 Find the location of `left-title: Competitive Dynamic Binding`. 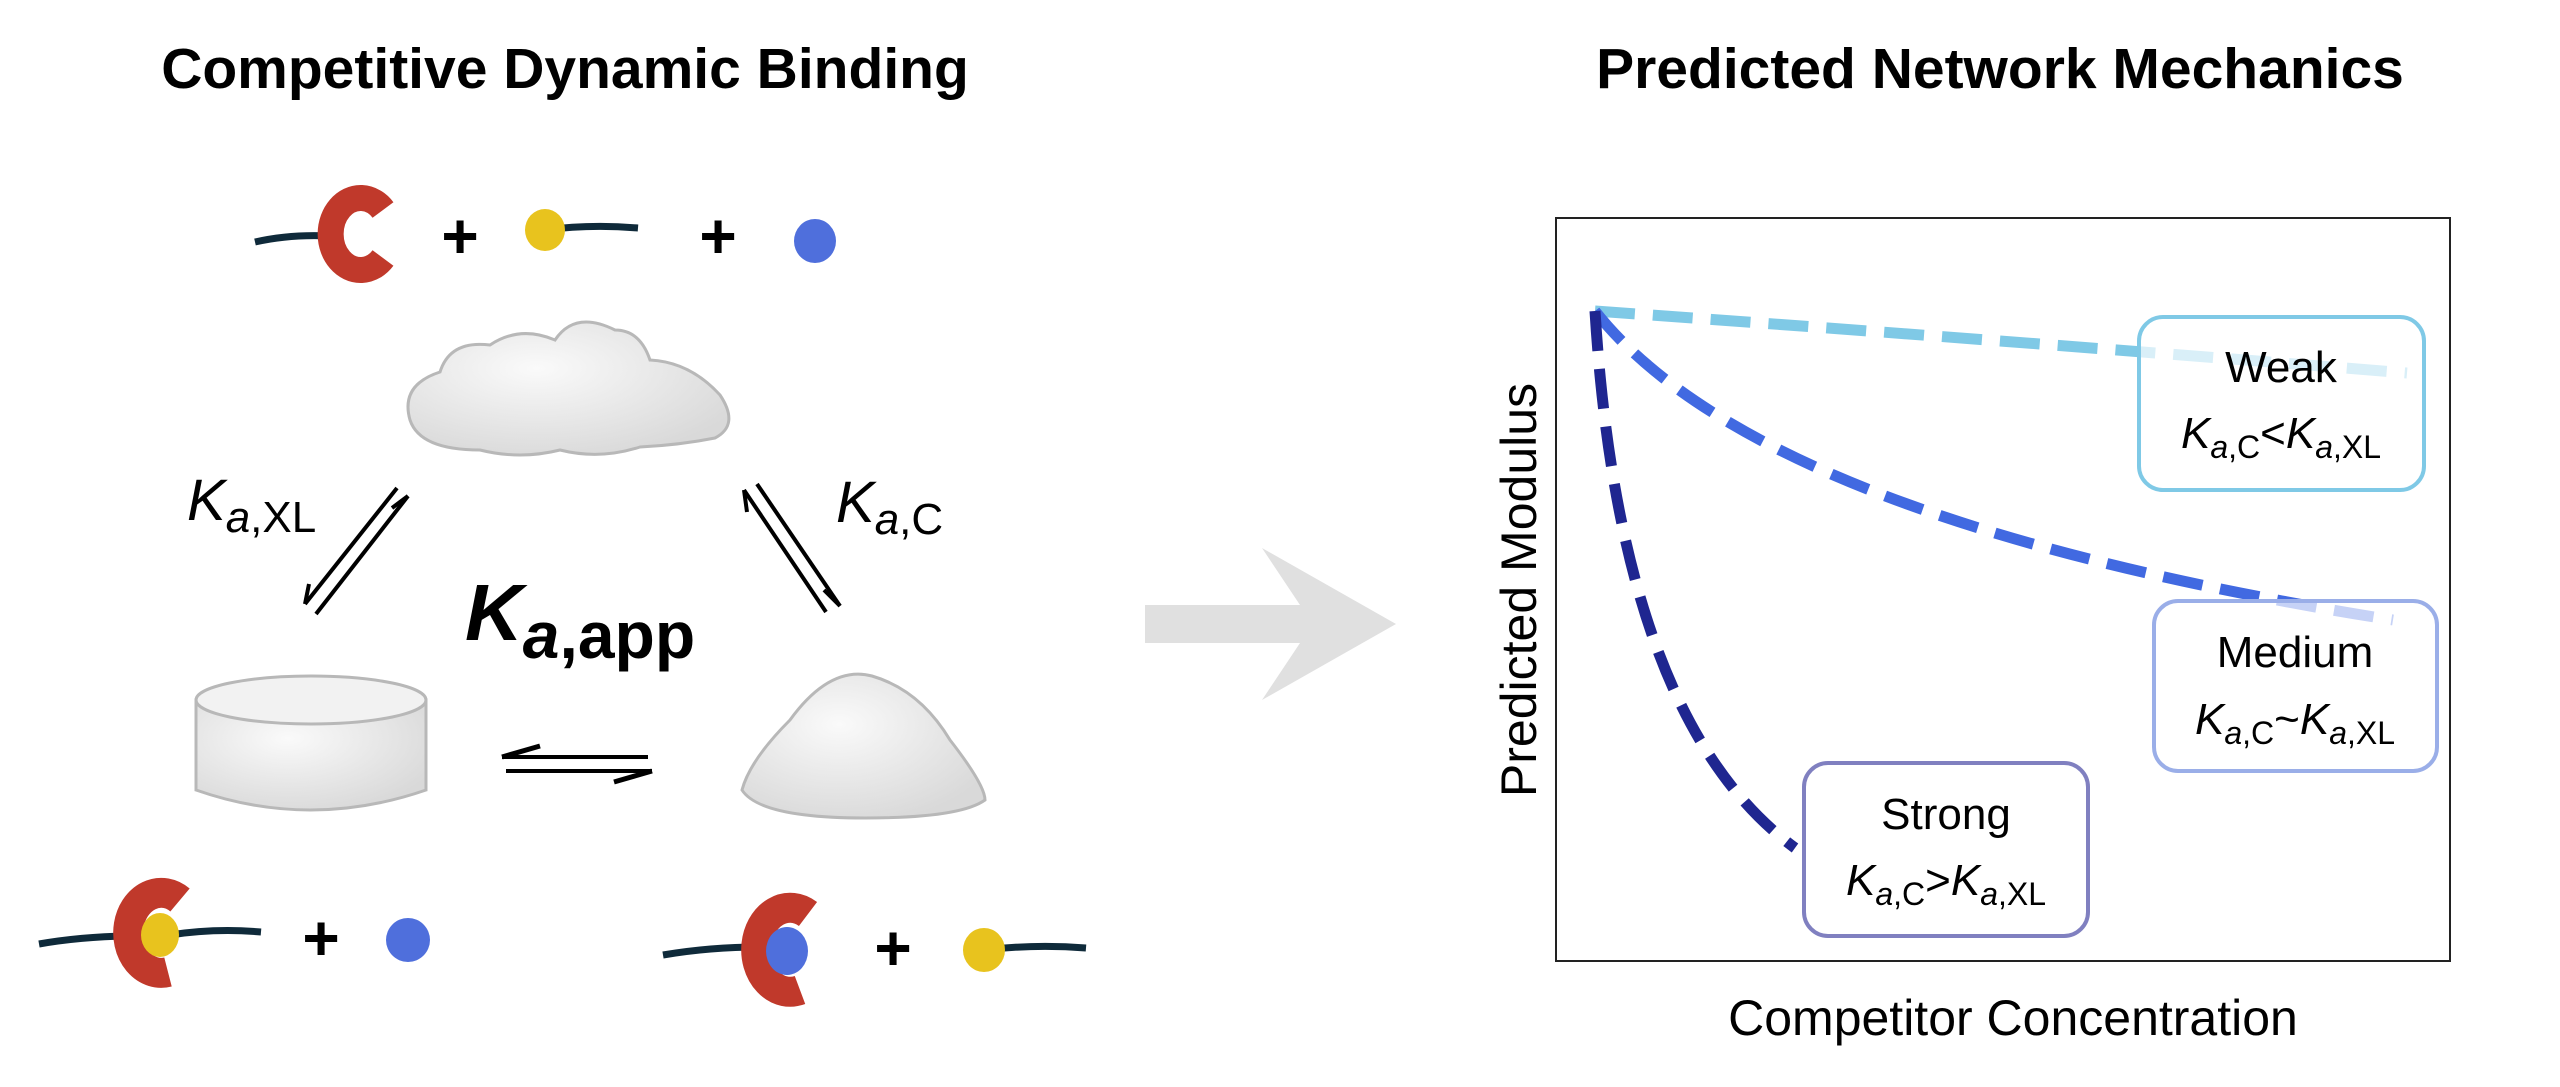

left-title: Competitive Dynamic Binding is located at coordinates (565, 69).